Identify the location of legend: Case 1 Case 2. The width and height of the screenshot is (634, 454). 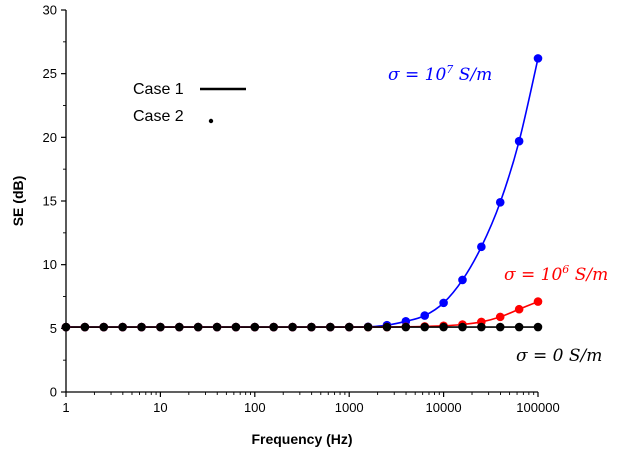
(189, 103).